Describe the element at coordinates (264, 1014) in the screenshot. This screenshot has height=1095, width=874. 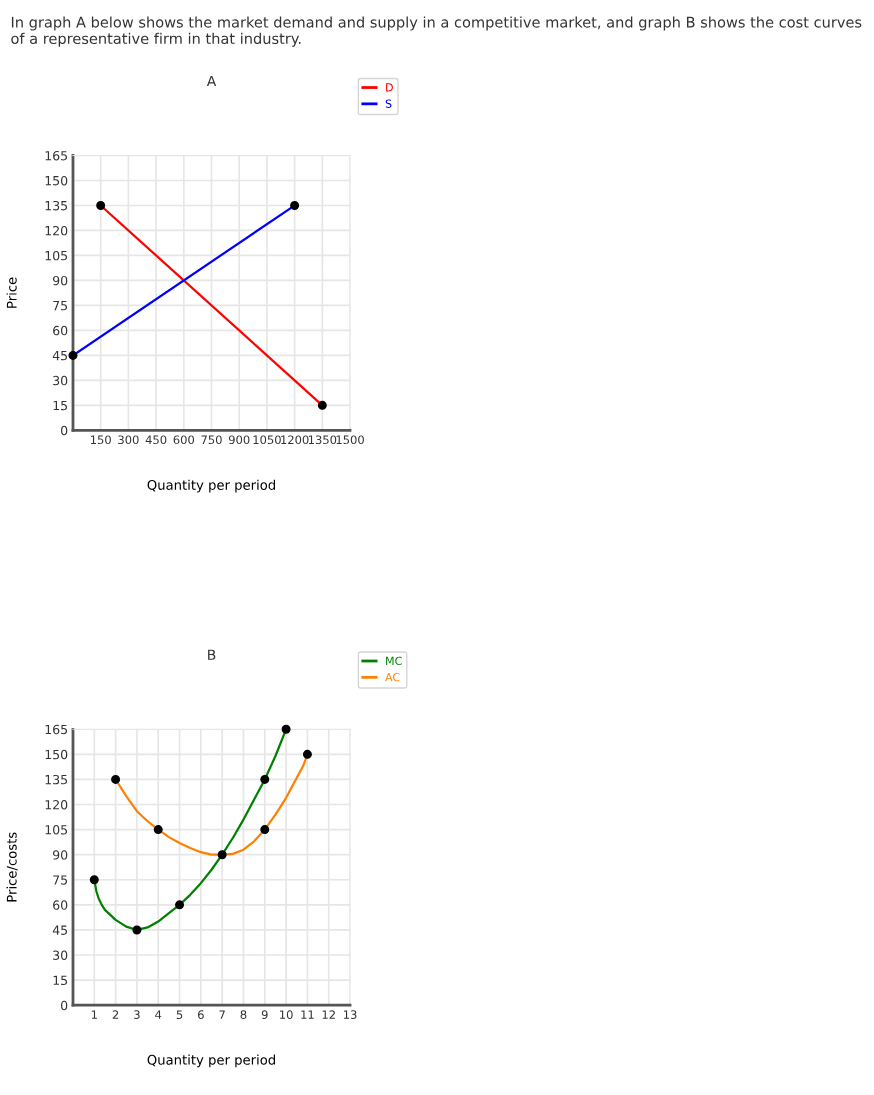
I see `x-tick-label: 9` at that location.